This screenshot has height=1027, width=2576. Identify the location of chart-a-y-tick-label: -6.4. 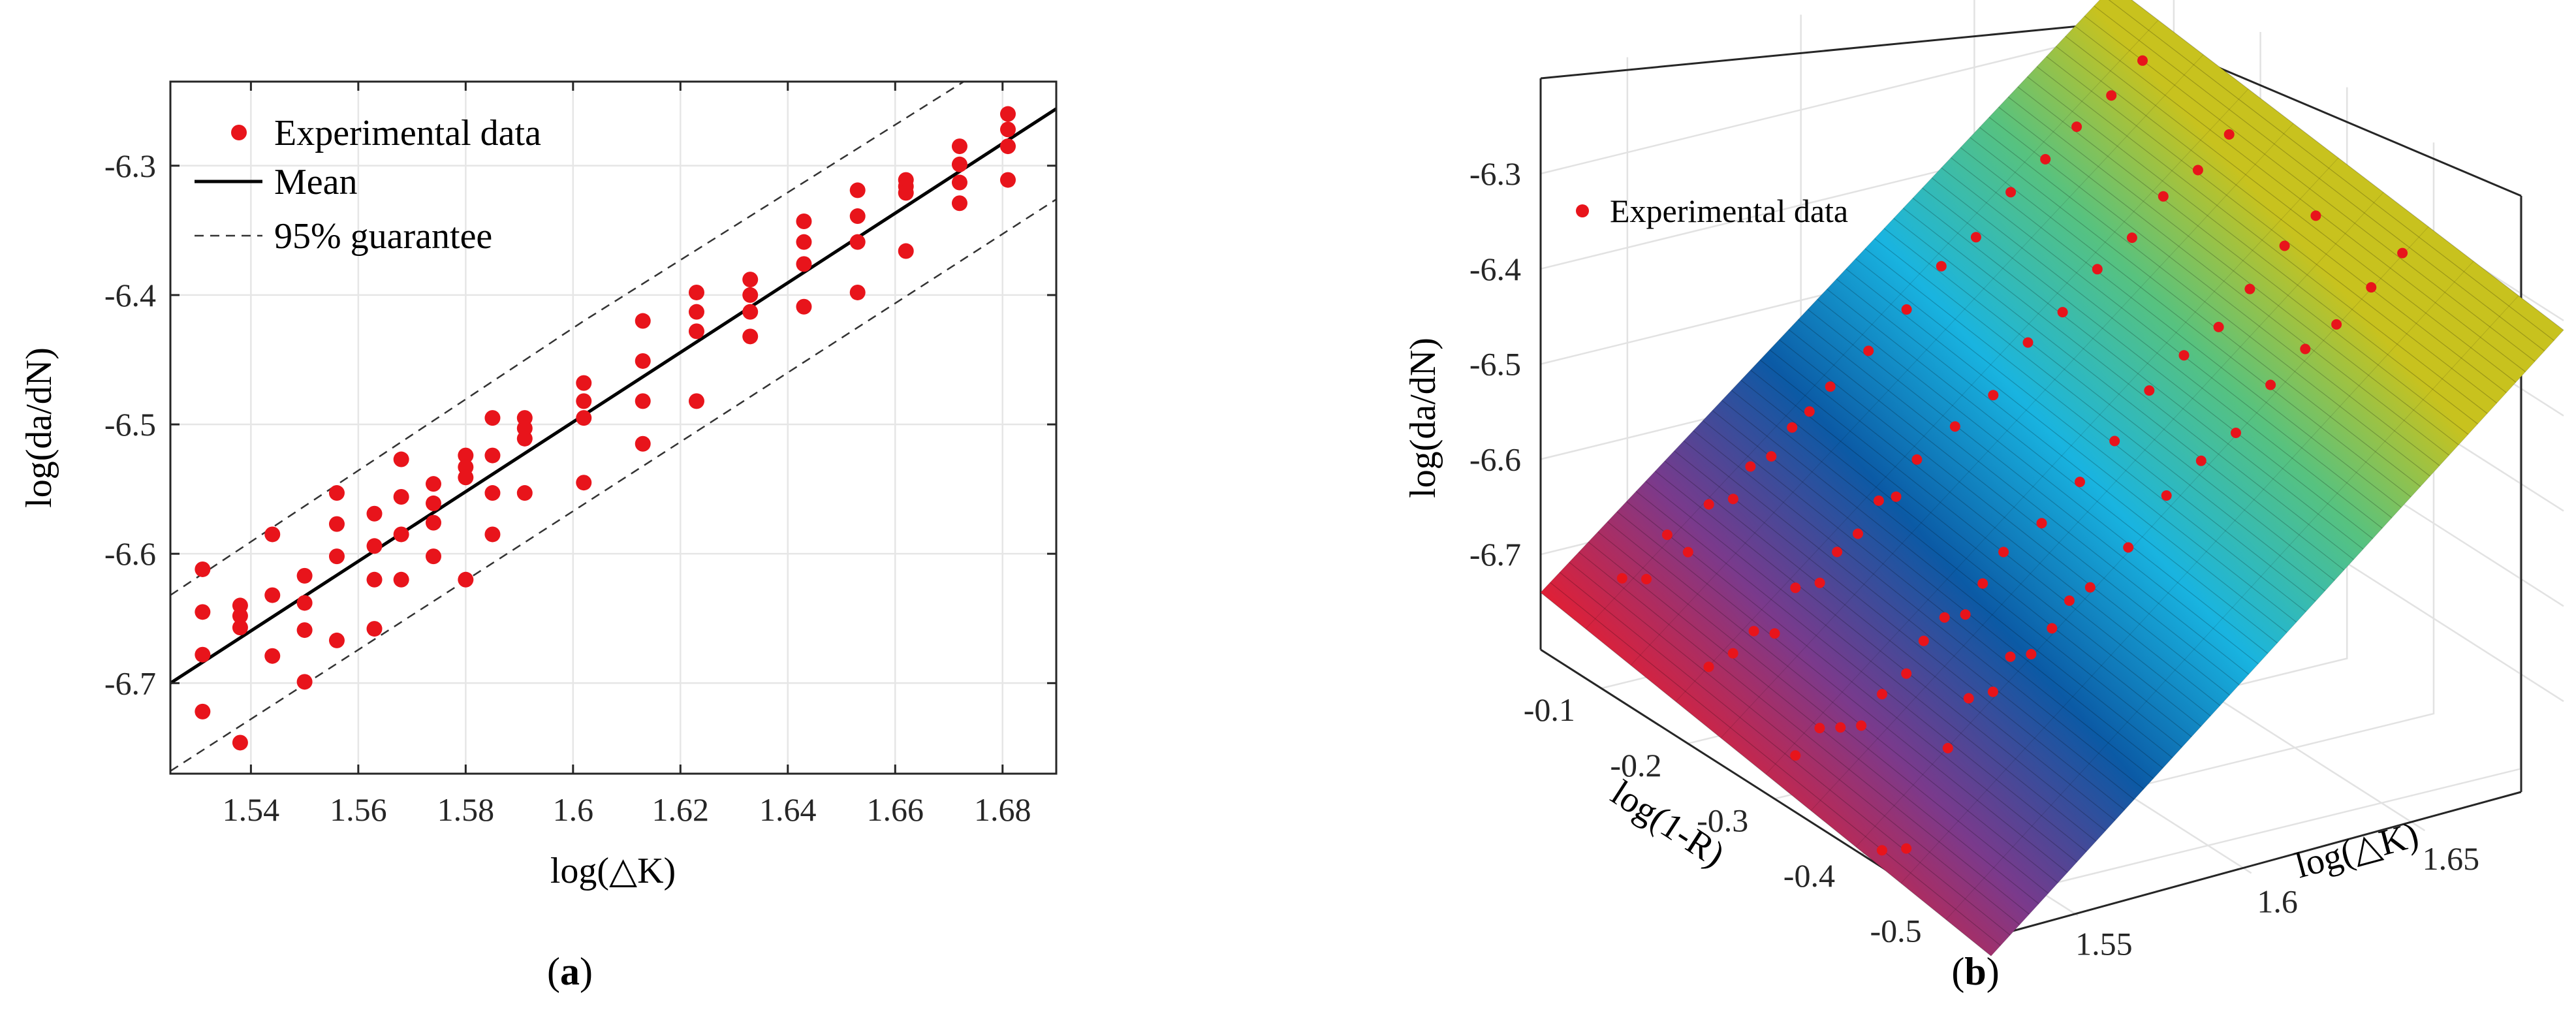
(130, 295).